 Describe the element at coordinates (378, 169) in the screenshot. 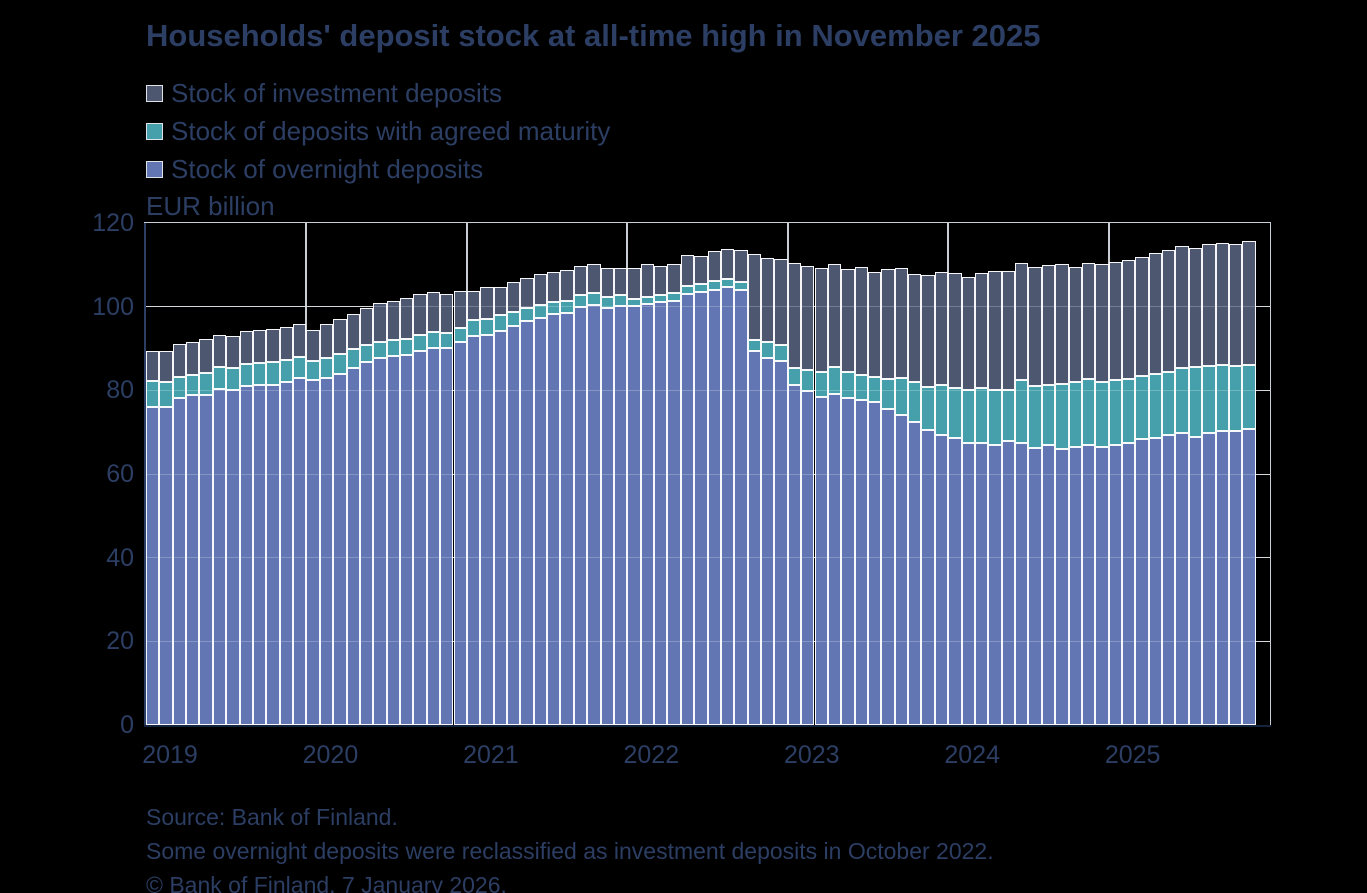

I see `legend-item-overnight: Stock of overnight deposits` at that location.